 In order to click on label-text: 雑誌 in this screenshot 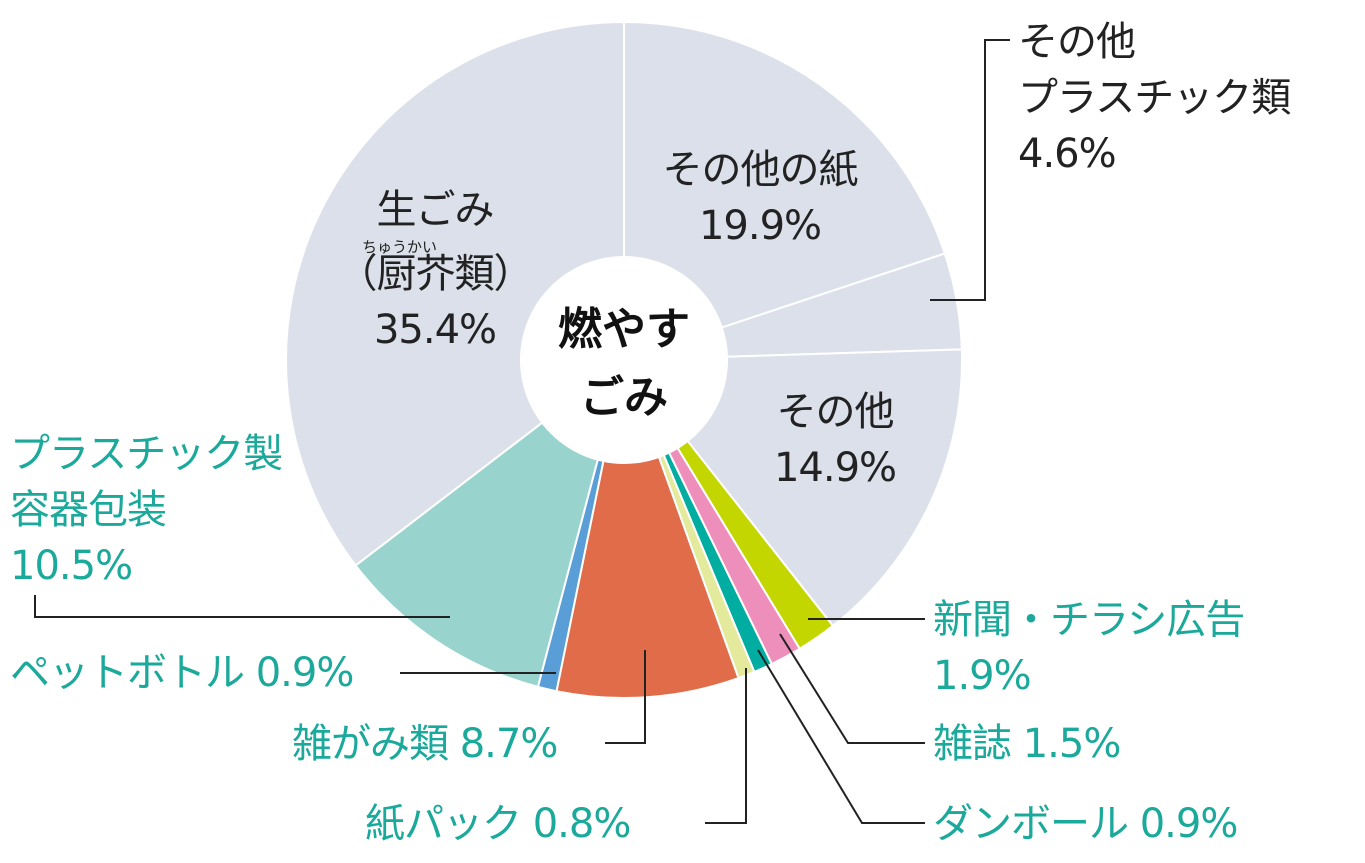, I will do `click(972, 744)`.